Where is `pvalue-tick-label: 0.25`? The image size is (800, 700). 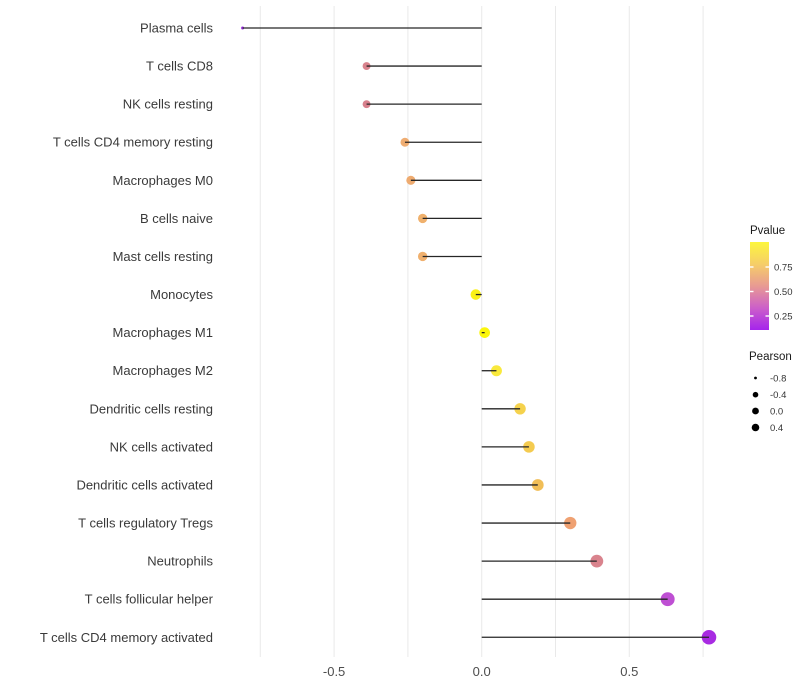
pvalue-tick-label: 0.25 is located at coordinates (783, 317).